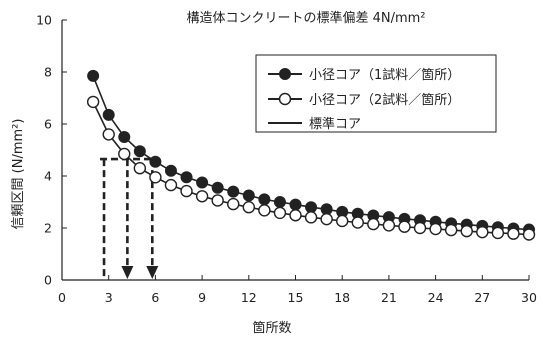  What do you see at coordinates (129, 218) in the screenshot?
I see `dashed-arrow-annotations` at bounding box center [129, 218].